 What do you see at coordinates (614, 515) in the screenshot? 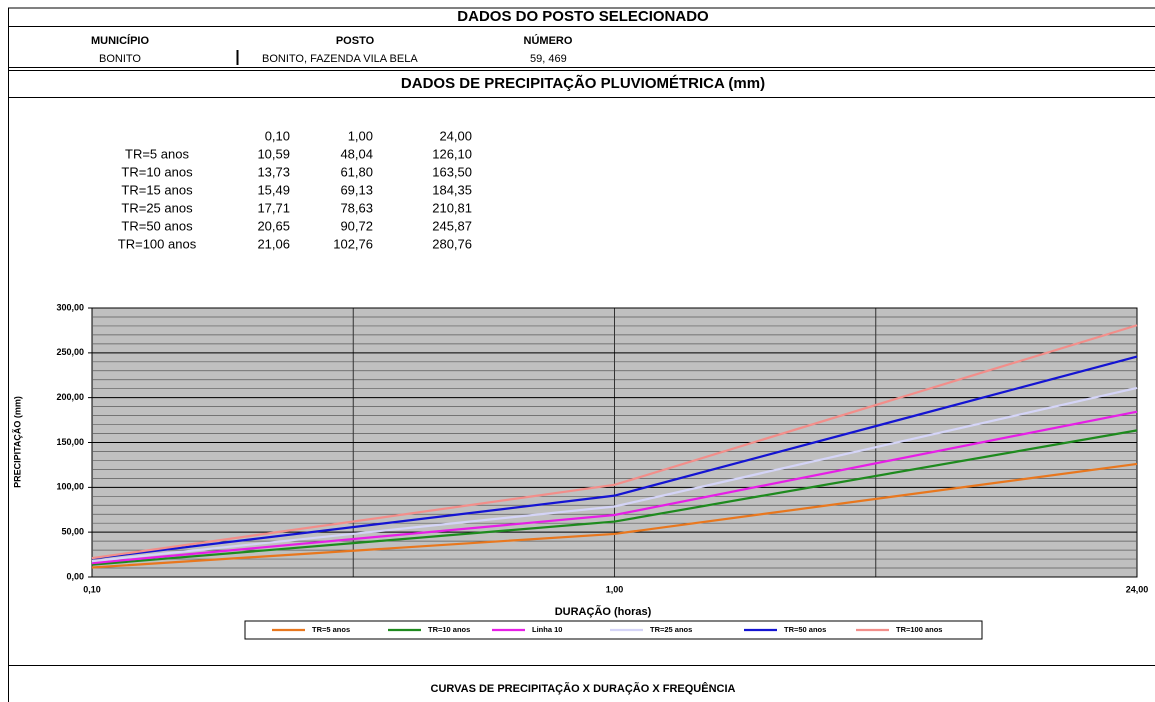
I see `series-line` at bounding box center [614, 515].